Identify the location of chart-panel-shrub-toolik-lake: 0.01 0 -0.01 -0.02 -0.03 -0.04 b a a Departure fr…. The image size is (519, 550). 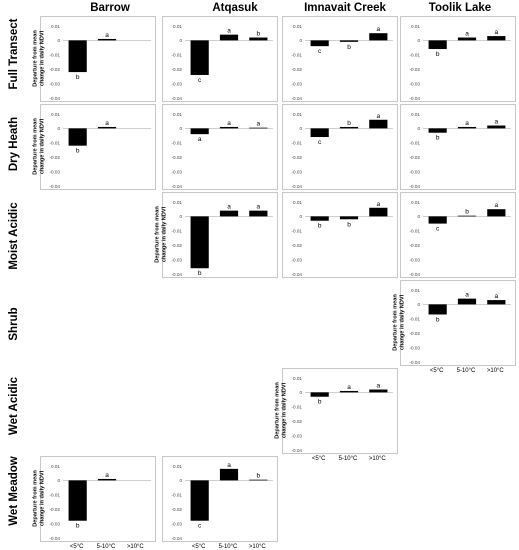
(454, 323).